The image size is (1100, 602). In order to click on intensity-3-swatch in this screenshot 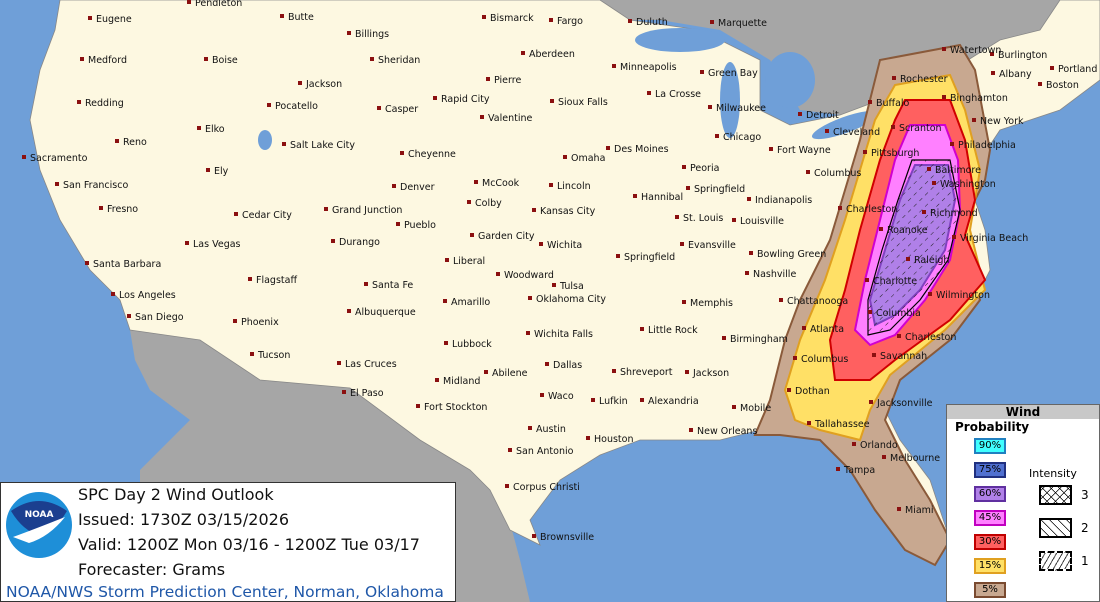, I will do `click(1055, 495)`.